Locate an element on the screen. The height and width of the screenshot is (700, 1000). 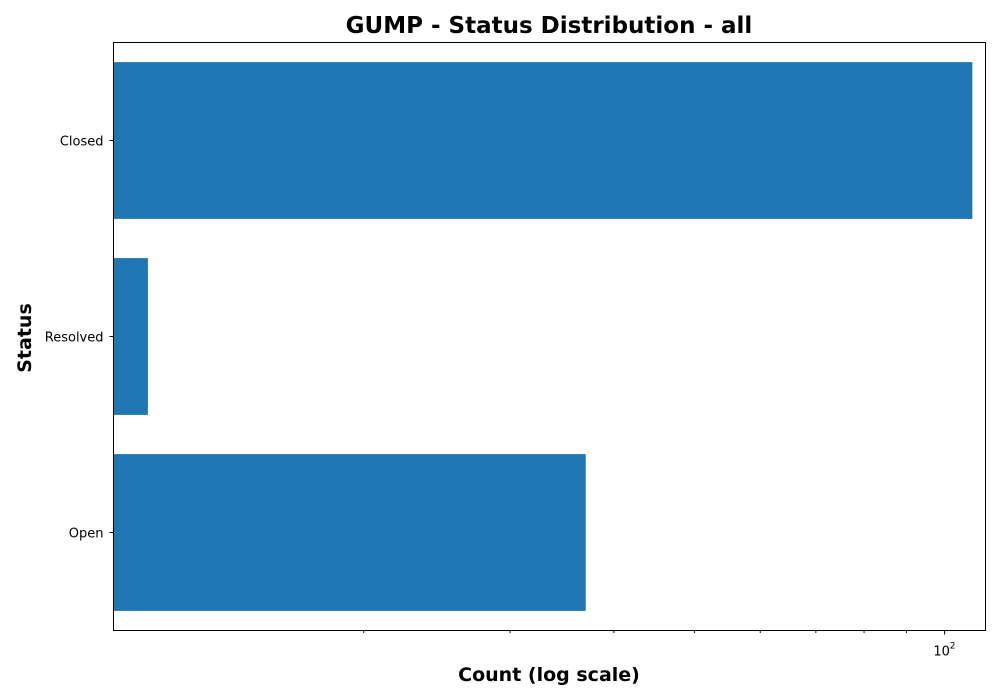
bar-open is located at coordinates (349, 532).